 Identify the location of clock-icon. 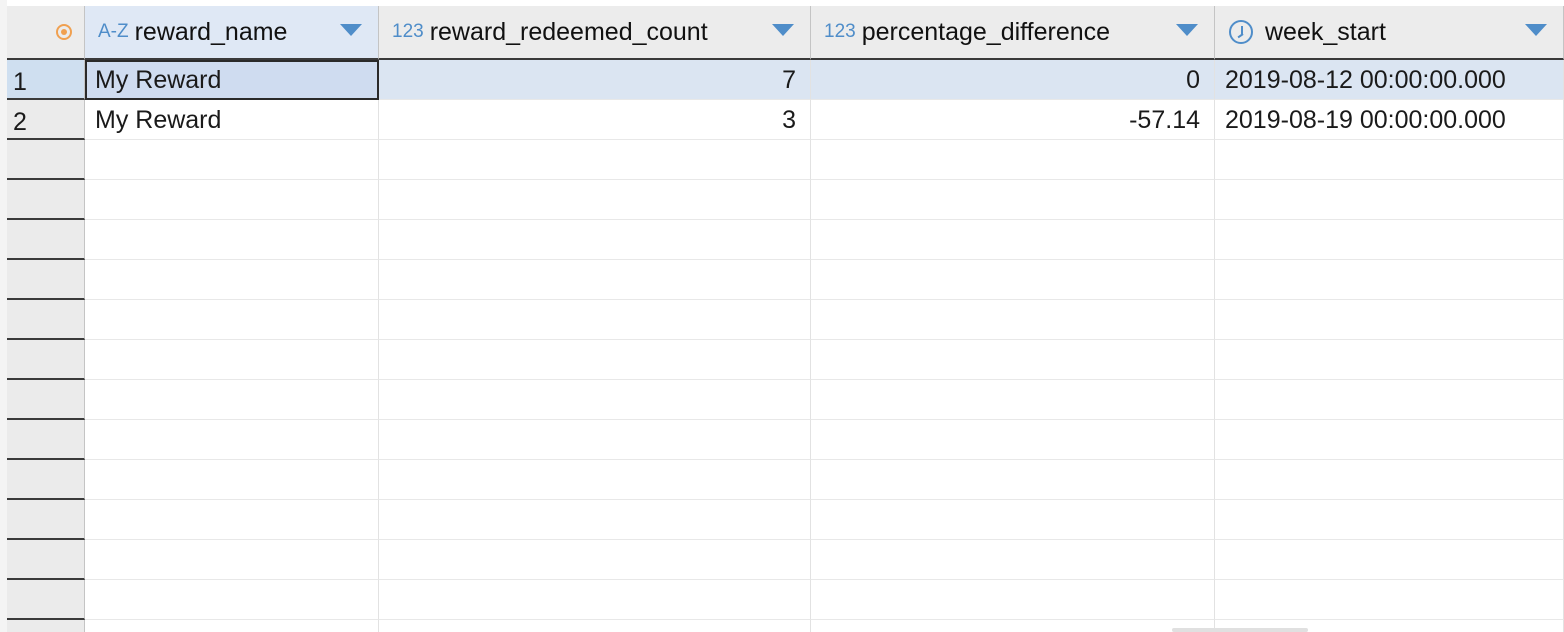
(1241, 32).